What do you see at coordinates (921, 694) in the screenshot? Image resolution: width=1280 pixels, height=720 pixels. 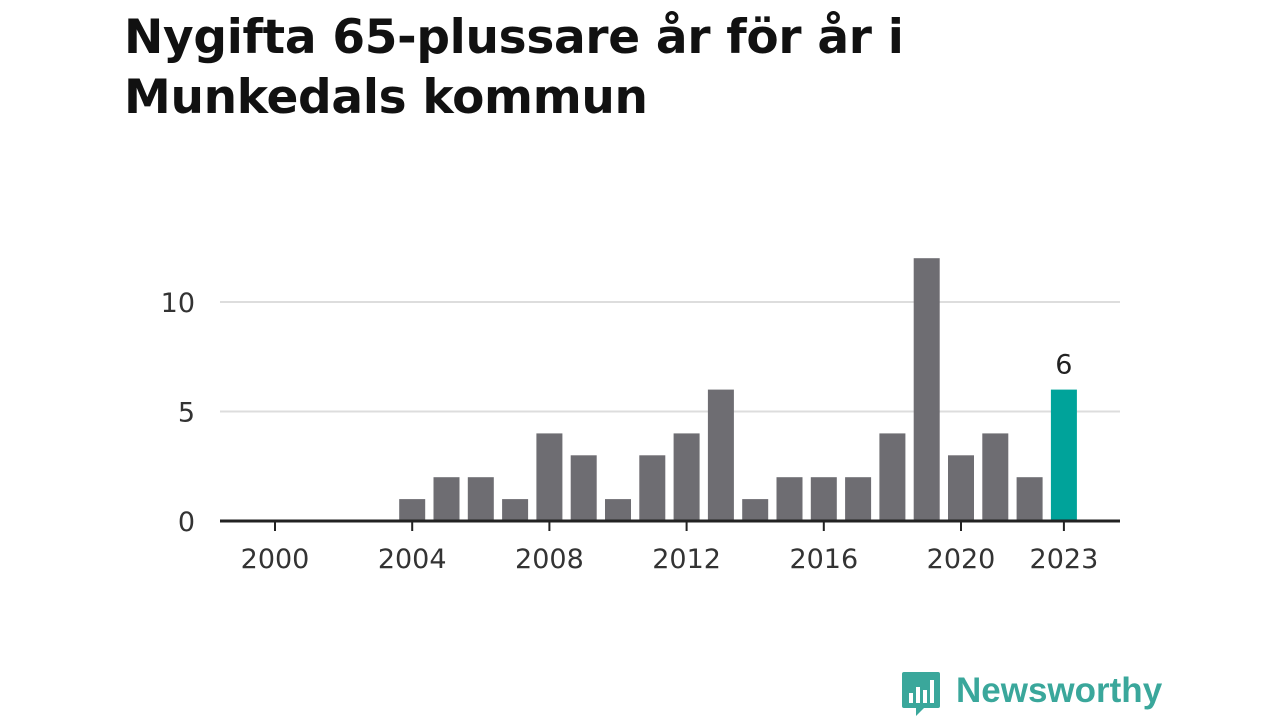 I see `newsworthy-logo-icon` at bounding box center [921, 694].